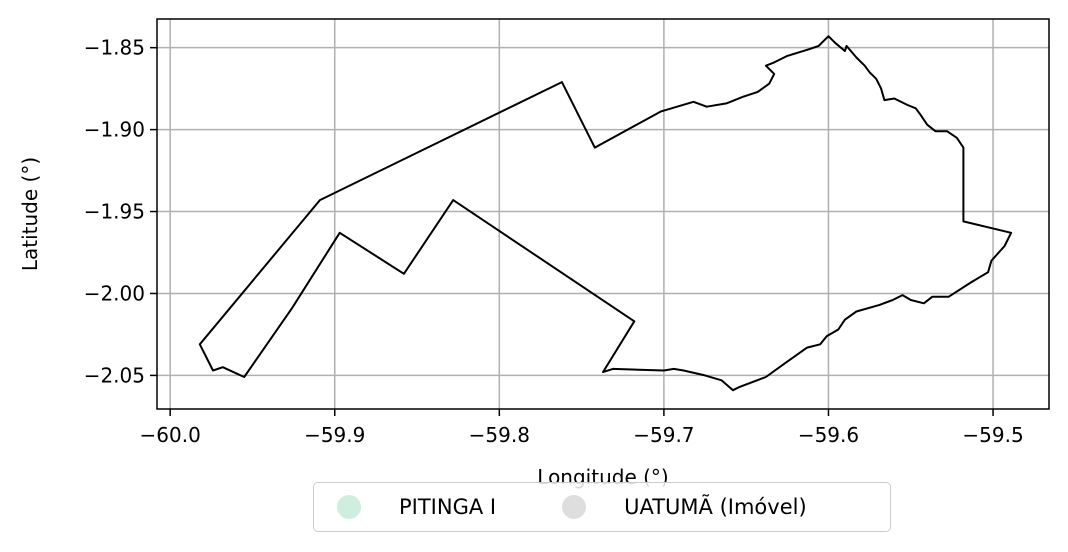 The image size is (1068, 552). Describe the element at coordinates (30, 214) in the screenshot. I see `y-axis-title: Latitude (°)` at that location.